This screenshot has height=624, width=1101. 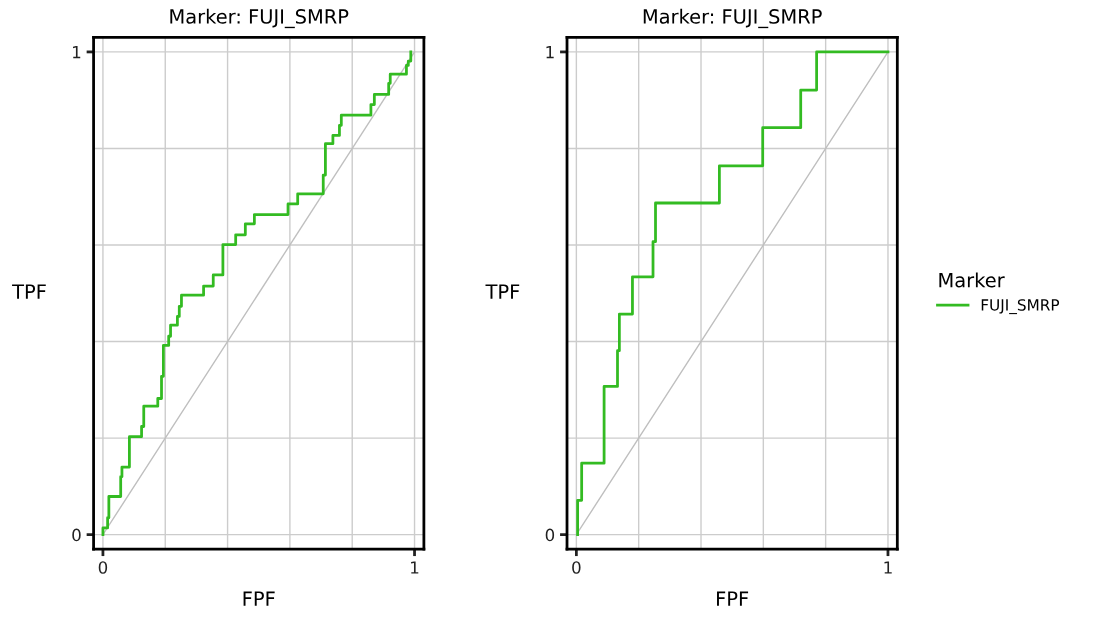 What do you see at coordinates (972, 280) in the screenshot?
I see `legend-title: Marker` at bounding box center [972, 280].